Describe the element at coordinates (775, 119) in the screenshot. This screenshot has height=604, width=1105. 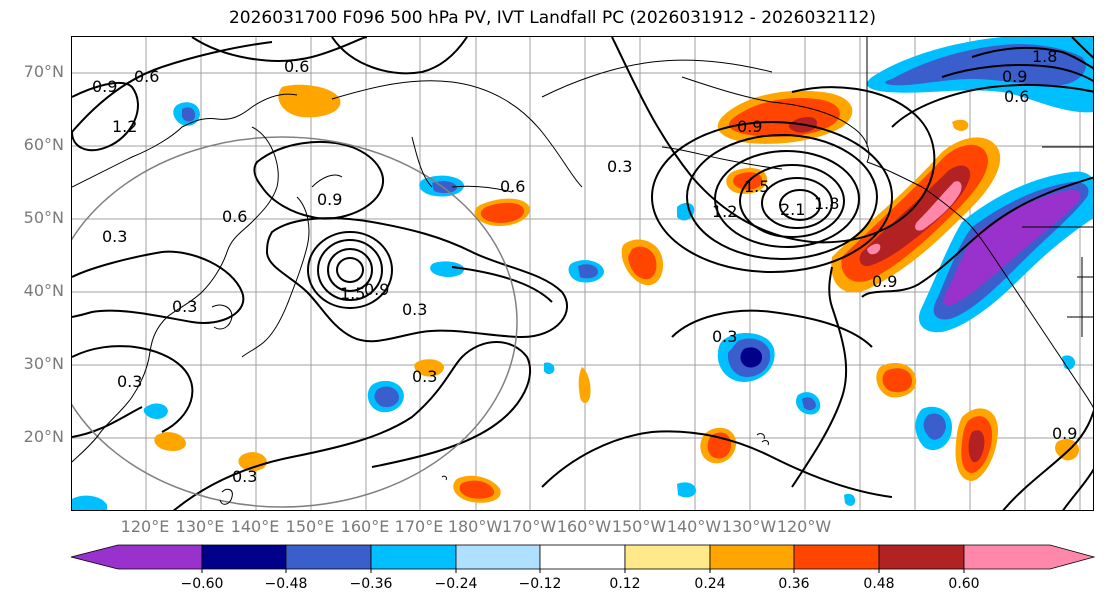
I see `coastline-alaska` at that location.